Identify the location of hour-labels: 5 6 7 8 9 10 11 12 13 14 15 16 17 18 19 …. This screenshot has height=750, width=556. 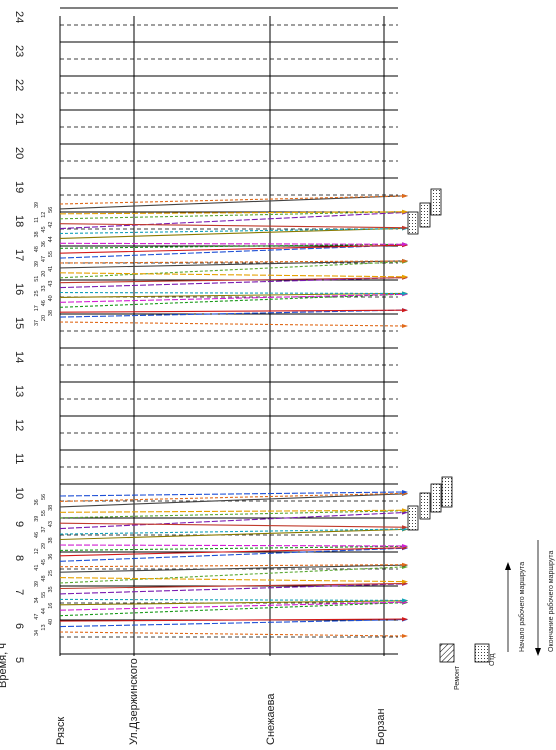
(19, 337).